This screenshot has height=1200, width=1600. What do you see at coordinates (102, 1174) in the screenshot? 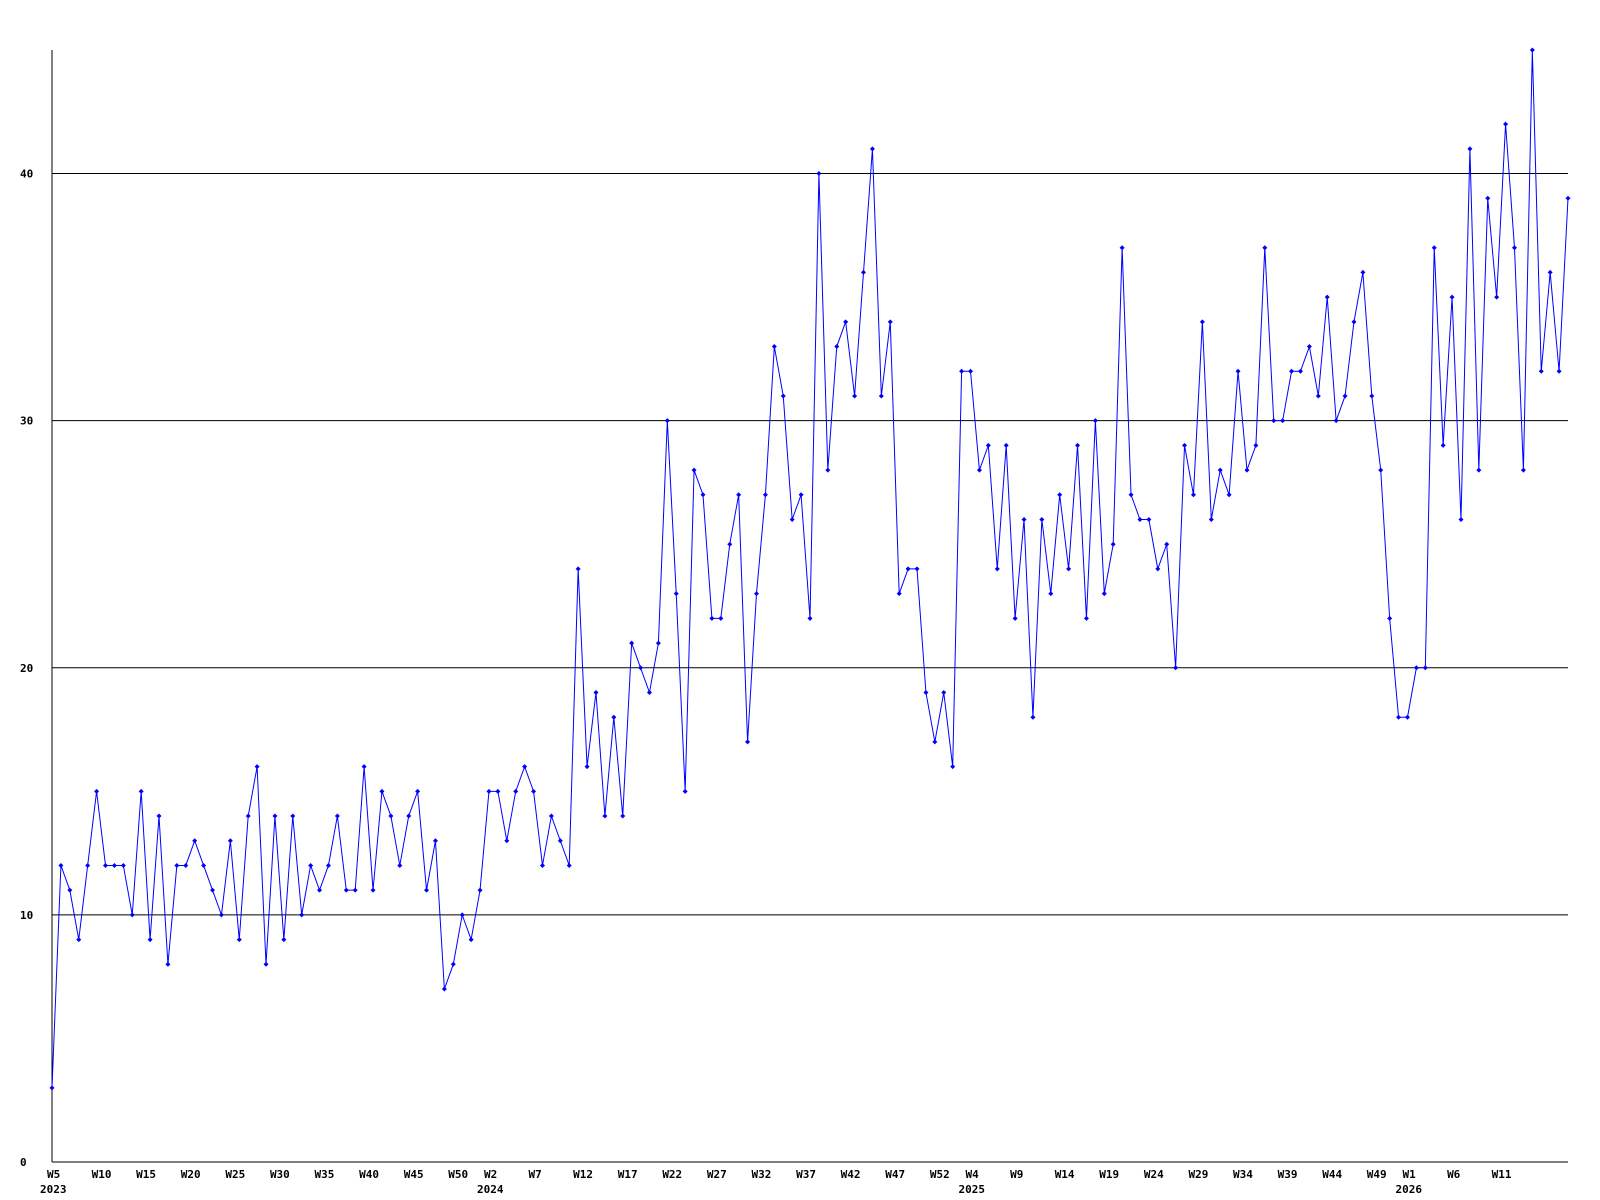
I see `x-tick-label: W10` at bounding box center [102, 1174].